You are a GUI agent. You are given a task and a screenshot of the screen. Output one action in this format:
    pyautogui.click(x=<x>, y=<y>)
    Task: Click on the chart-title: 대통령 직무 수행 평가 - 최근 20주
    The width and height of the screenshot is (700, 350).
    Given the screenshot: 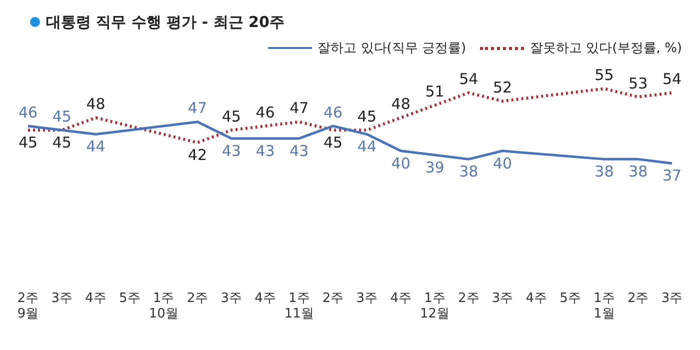 What is the action you would take?
    pyautogui.click(x=165, y=22)
    